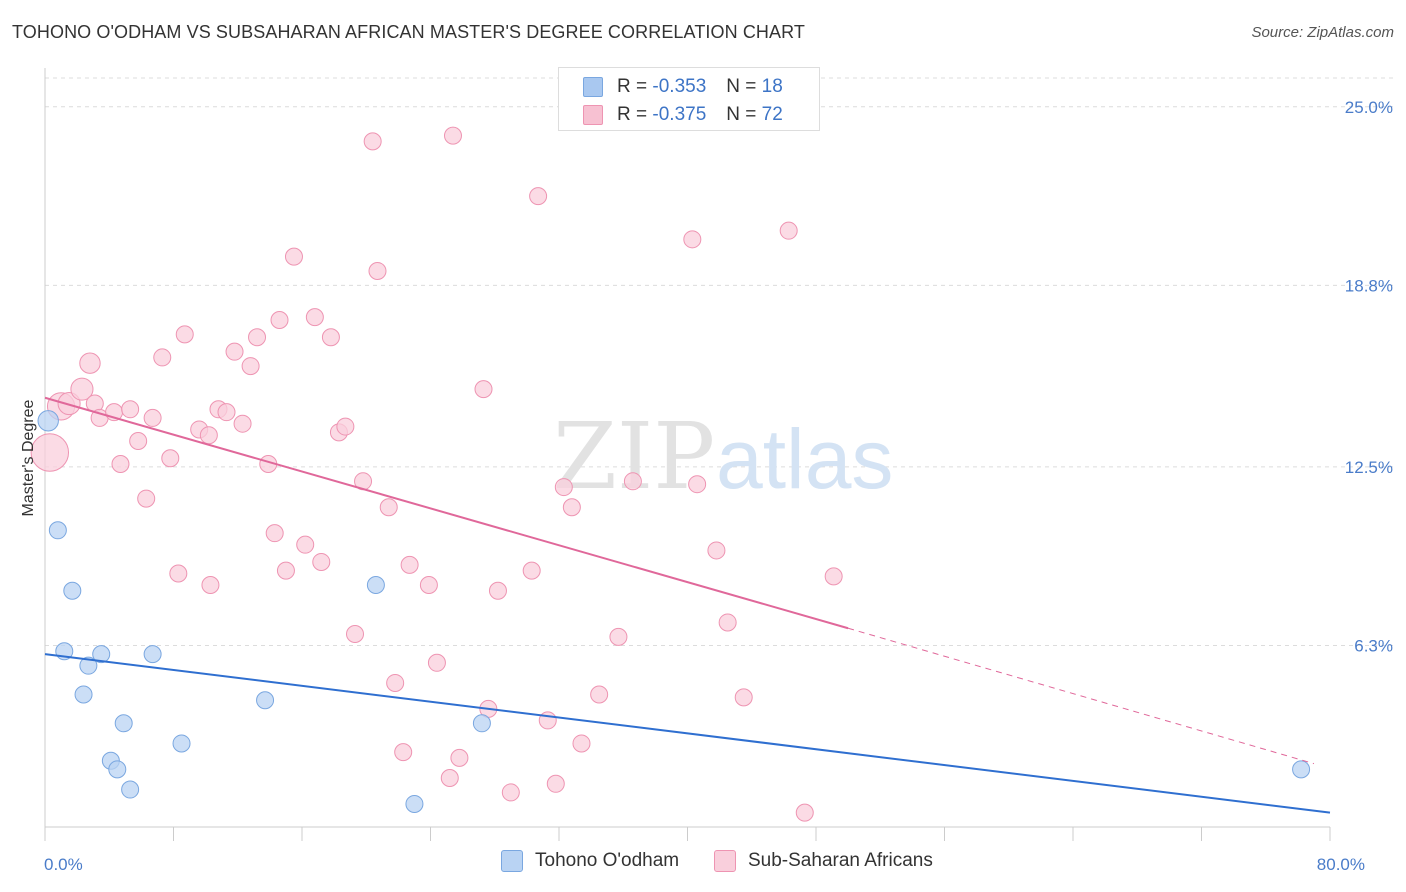 The height and width of the screenshot is (892, 1406). I want to click on y-tick-label: 25.0%, so click(1369, 107).